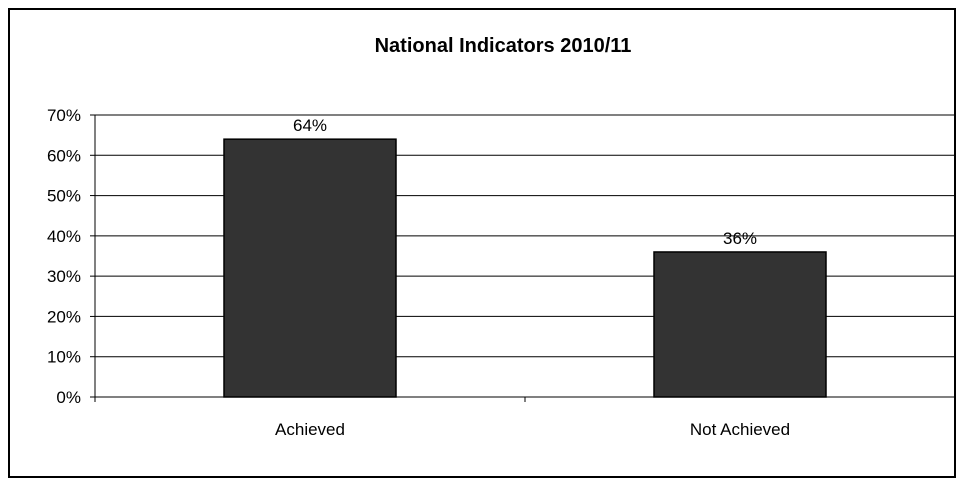  What do you see at coordinates (64, 115) in the screenshot?
I see `y-tick-label: 70%` at bounding box center [64, 115].